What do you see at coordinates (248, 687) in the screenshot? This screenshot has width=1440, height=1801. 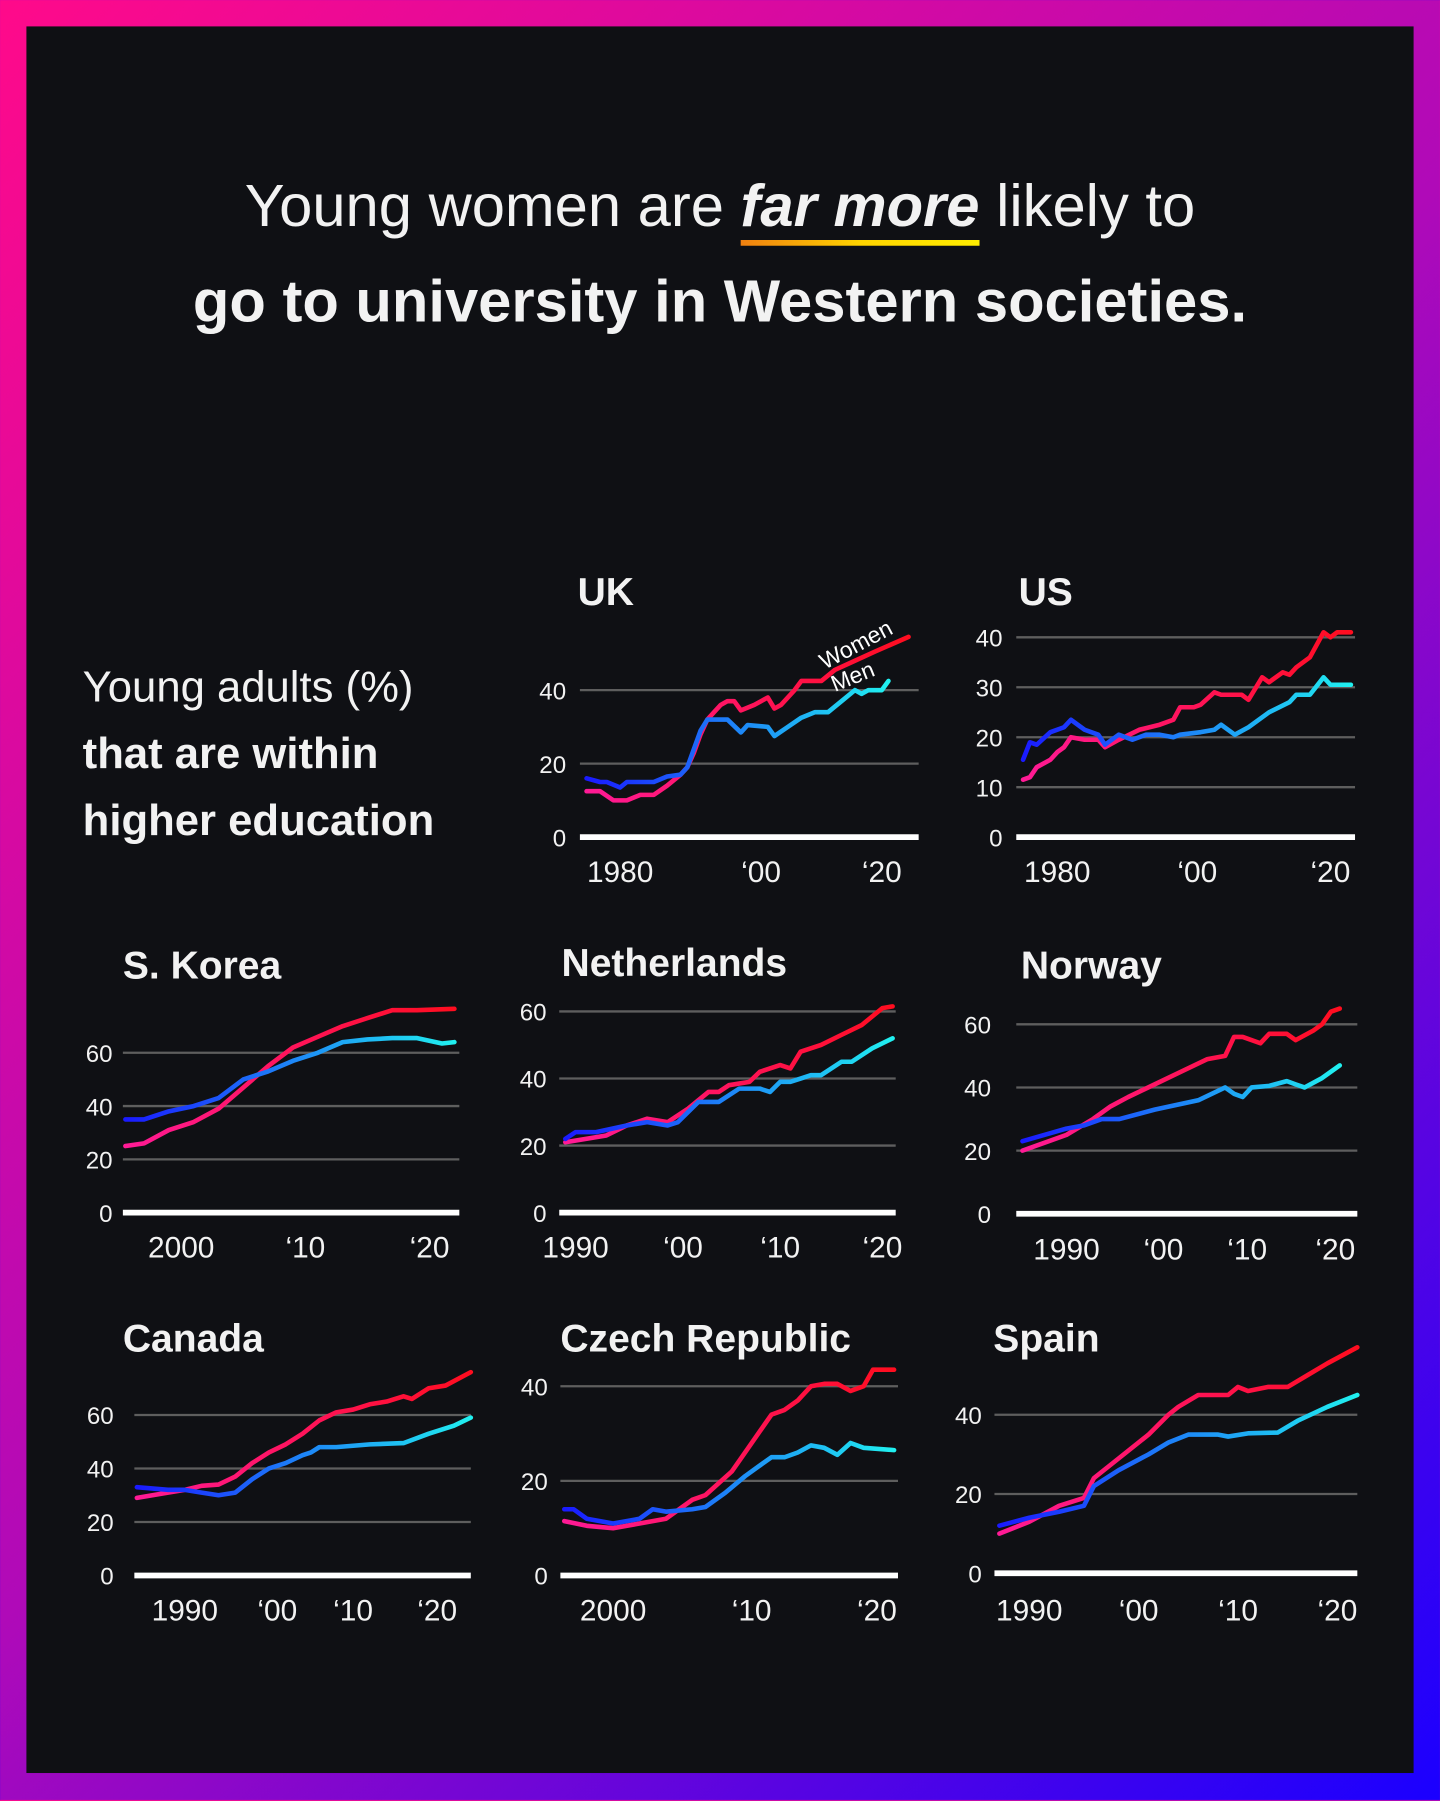 I see `side-label-line-1: Young adults (%)` at bounding box center [248, 687].